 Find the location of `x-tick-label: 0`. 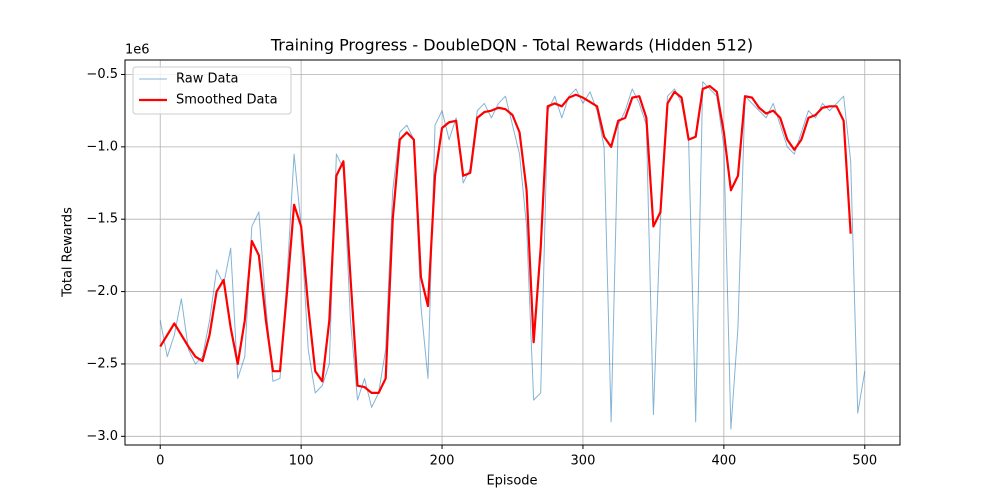

x-tick-label: 0 is located at coordinates (160, 461).